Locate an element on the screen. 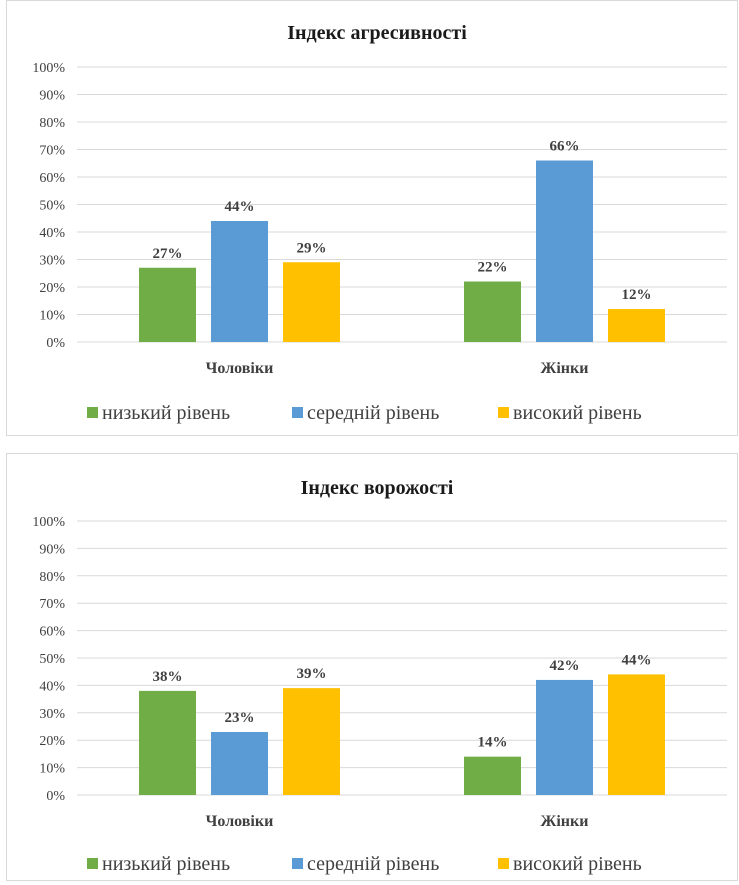 This screenshot has height=885, width=739. data-label: 39% is located at coordinates (312, 674).